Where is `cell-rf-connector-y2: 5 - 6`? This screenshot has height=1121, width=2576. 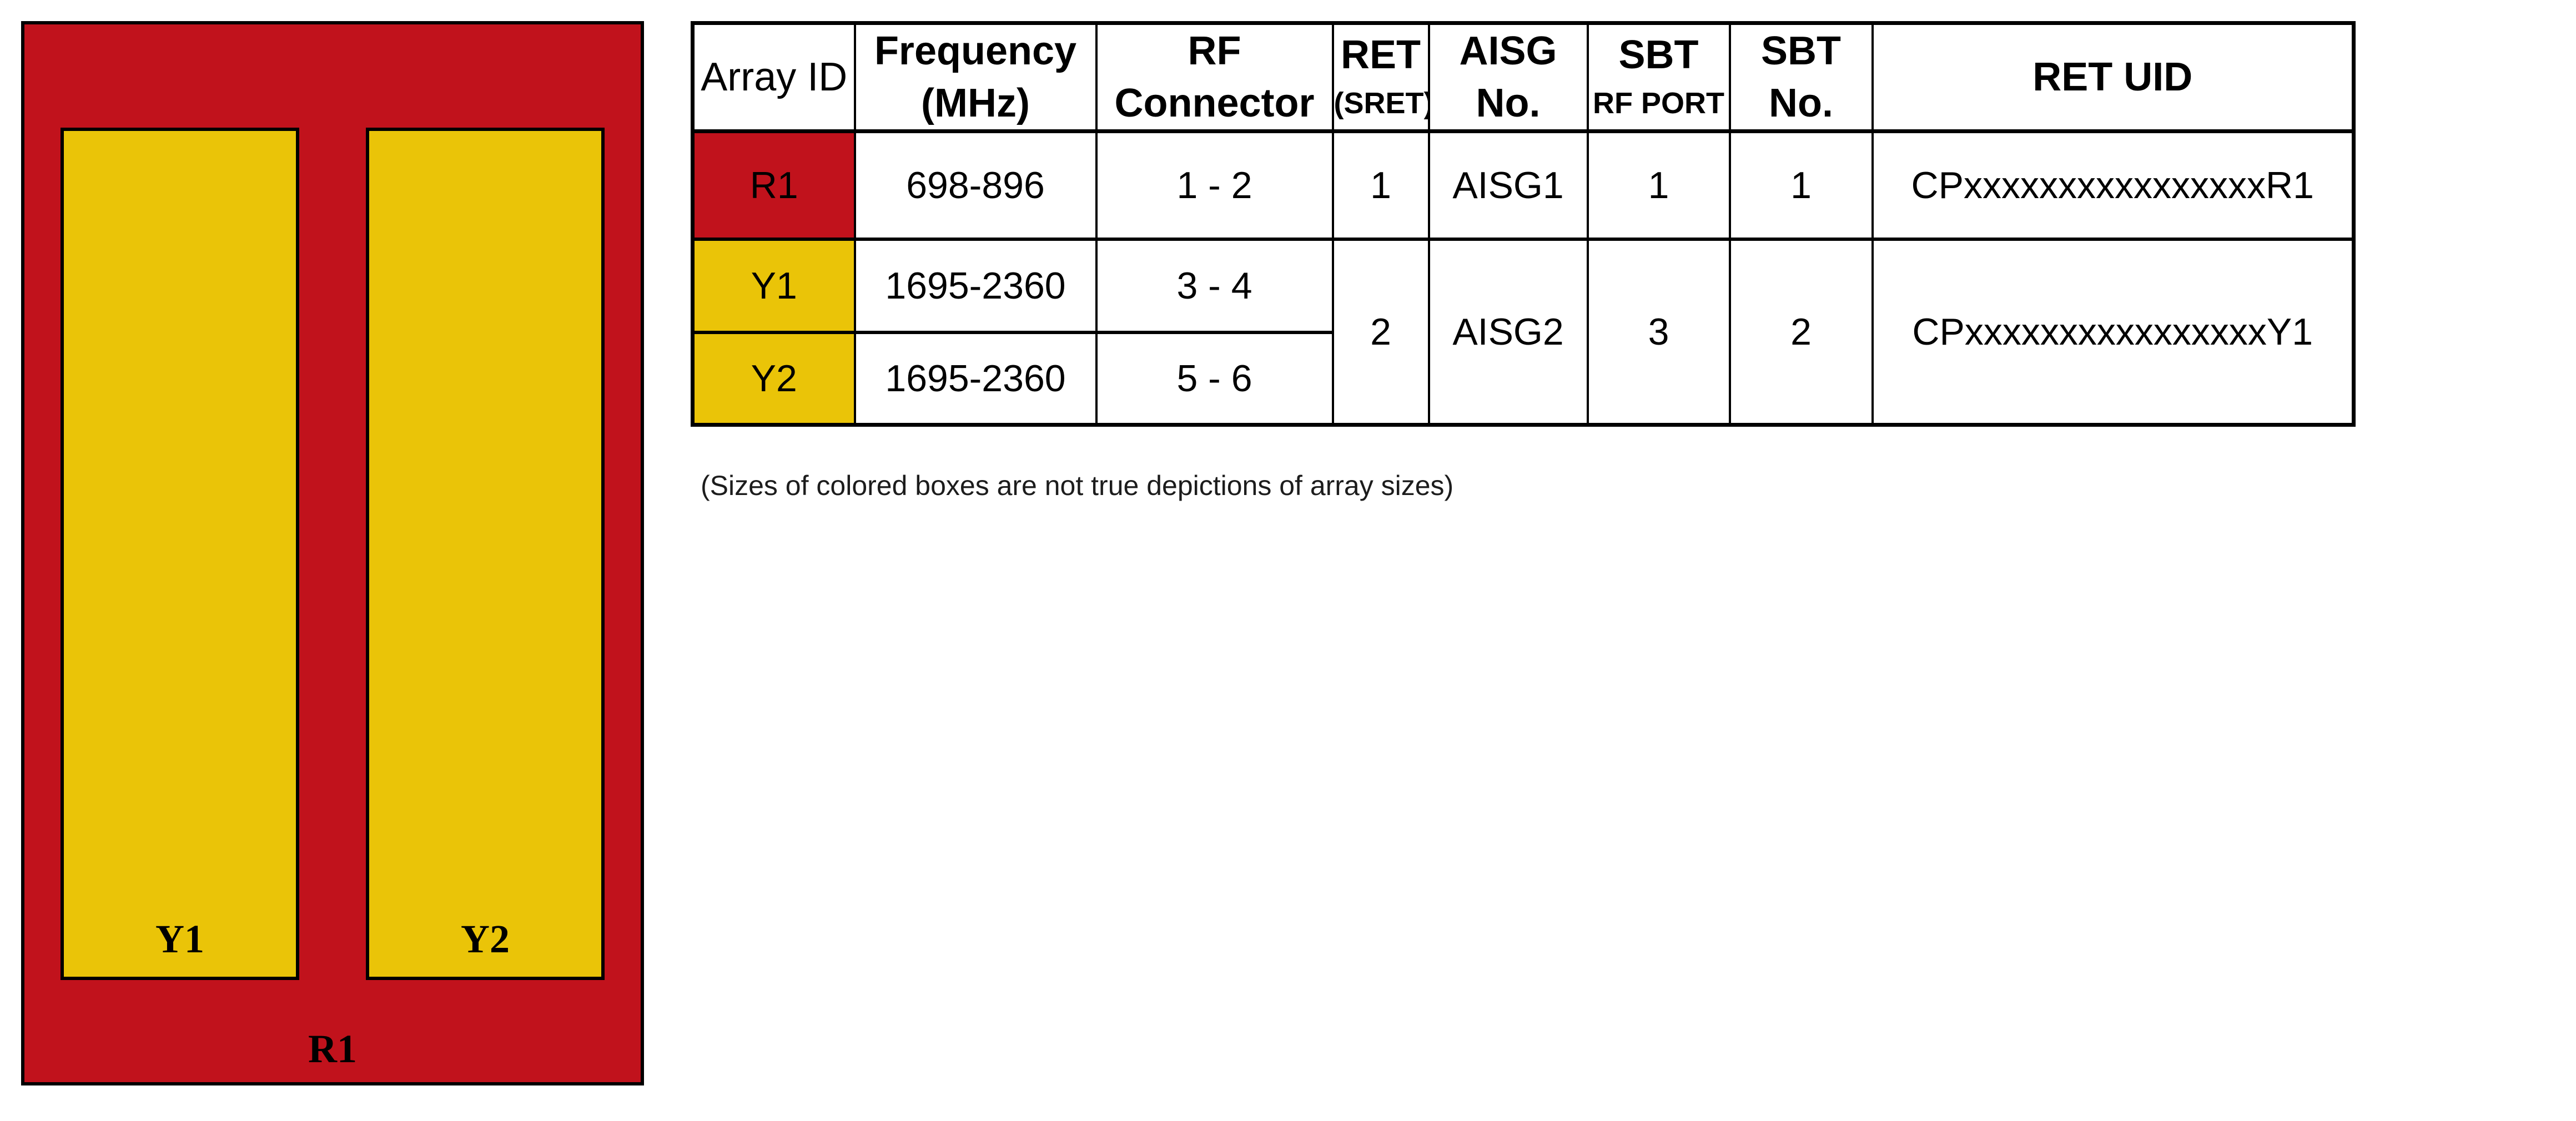 cell-rf-connector-y2: 5 - 6 is located at coordinates (1214, 379).